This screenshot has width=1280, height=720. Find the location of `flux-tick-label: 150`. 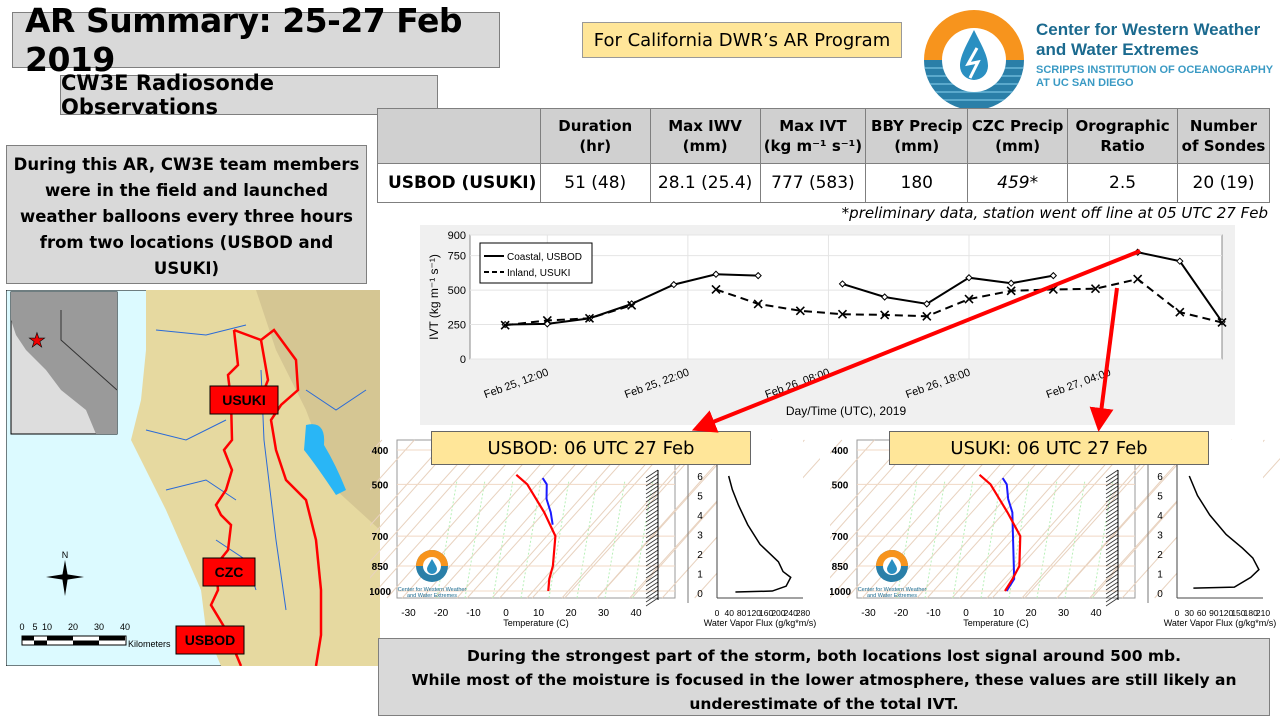

flux-tick-label: 150 is located at coordinates (1238, 613).